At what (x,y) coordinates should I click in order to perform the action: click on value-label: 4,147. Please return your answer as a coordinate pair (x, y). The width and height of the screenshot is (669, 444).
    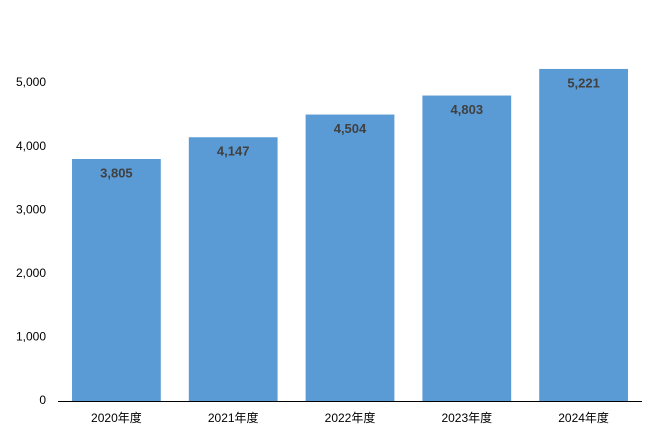
    Looking at the image, I should click on (233, 151).